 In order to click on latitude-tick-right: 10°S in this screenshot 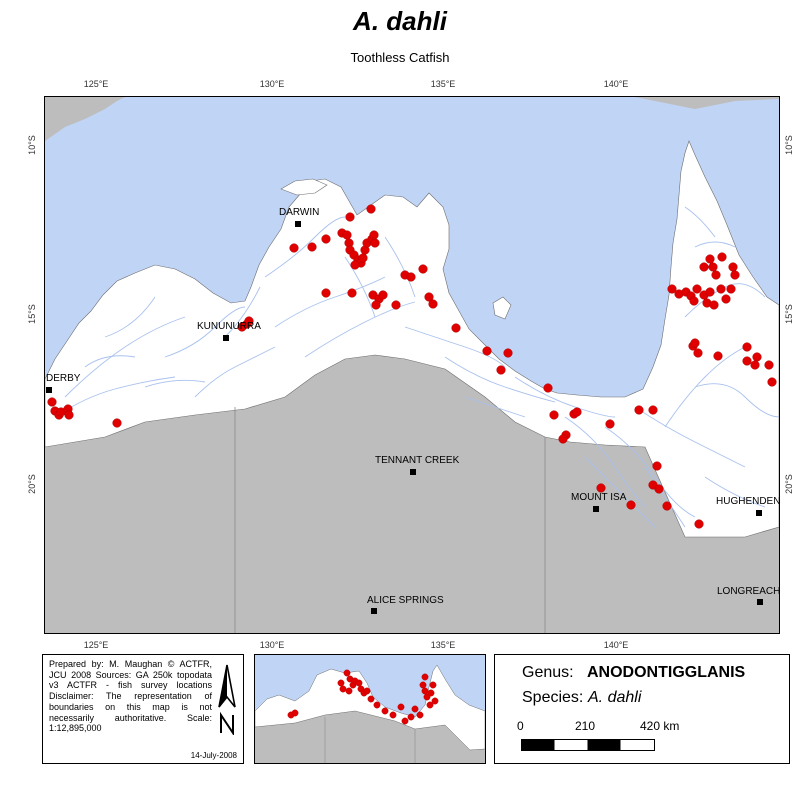, I will do `click(789, 145)`.